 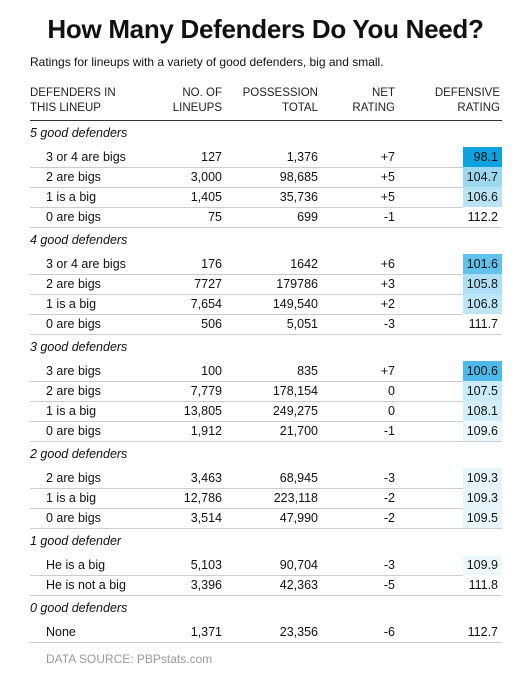 What do you see at coordinates (211, 324) in the screenshot?
I see `cell: 506` at bounding box center [211, 324].